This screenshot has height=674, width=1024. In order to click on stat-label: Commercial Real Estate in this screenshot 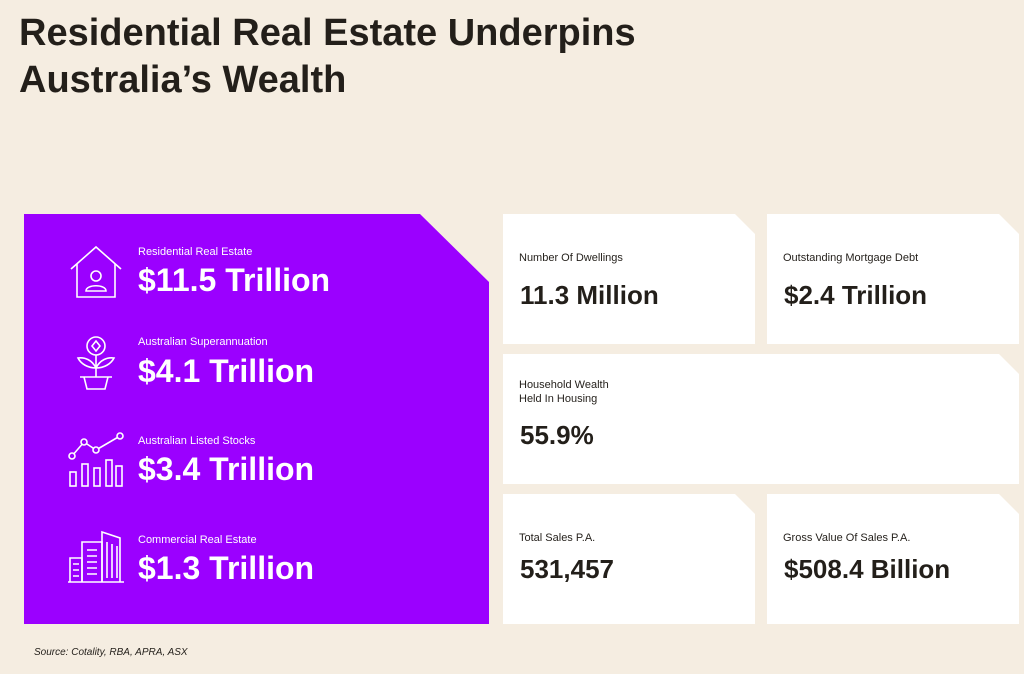, I will do `click(197, 540)`.